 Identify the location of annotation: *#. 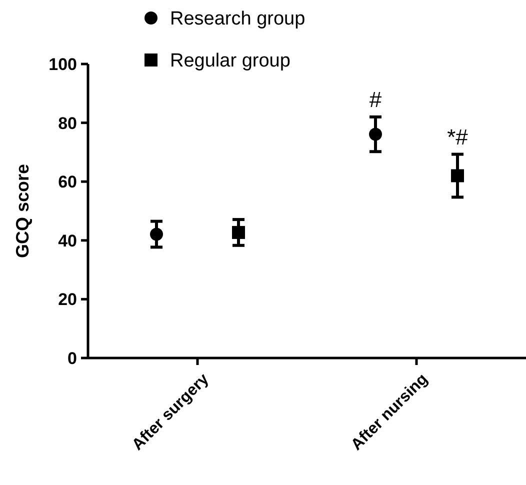
(458, 137).